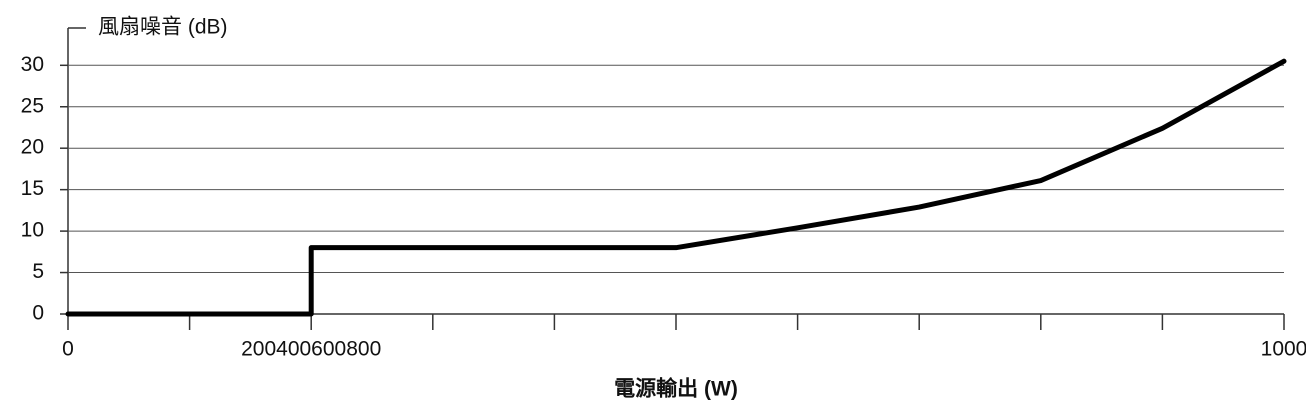 The image size is (1306, 412). Describe the element at coordinates (32, 64) in the screenshot. I see `y-tick-label: 30` at that location.